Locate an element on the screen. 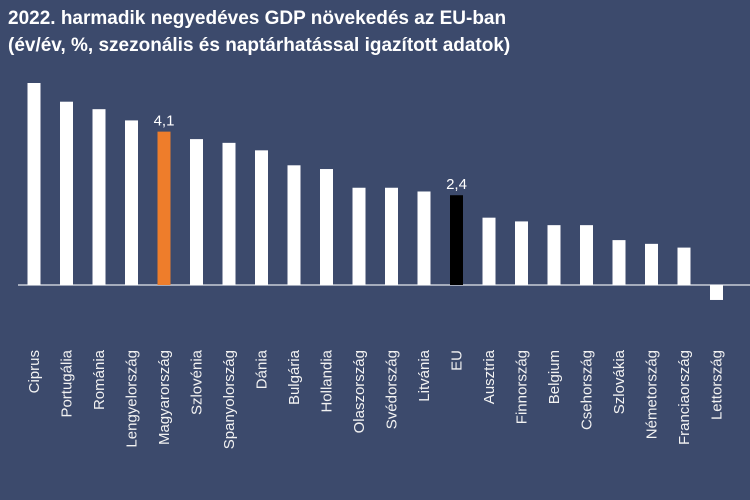  x-tick-label: Ciprus is located at coordinates (34, 371).